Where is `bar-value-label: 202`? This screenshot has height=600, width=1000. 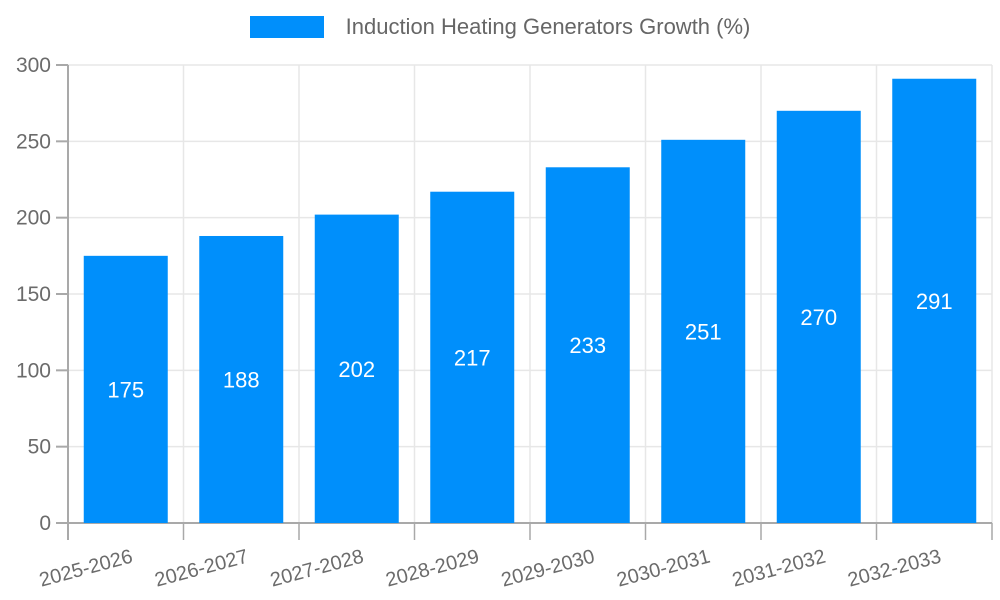 bar-value-label: 202 is located at coordinates (356, 369).